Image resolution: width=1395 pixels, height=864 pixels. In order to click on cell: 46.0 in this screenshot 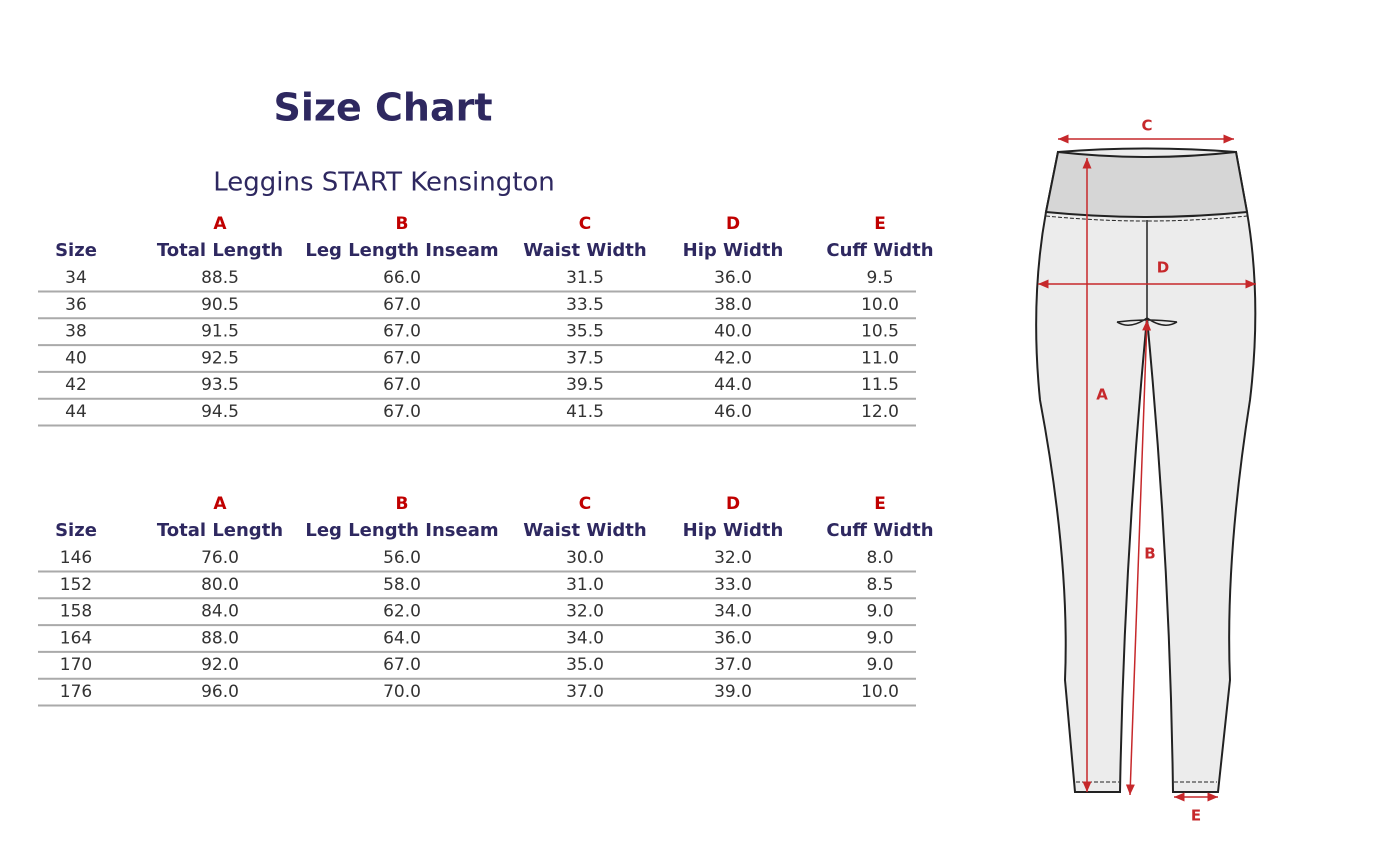, I will do `click(733, 412)`.